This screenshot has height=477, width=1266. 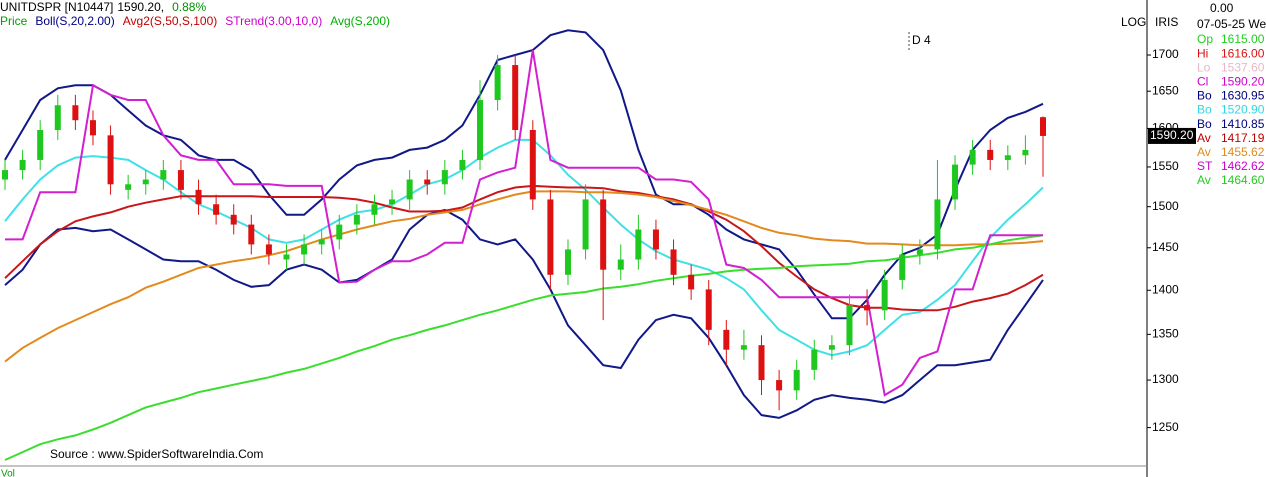 What do you see at coordinates (8, 473) in the screenshot?
I see `volume-label: Vol` at bounding box center [8, 473].